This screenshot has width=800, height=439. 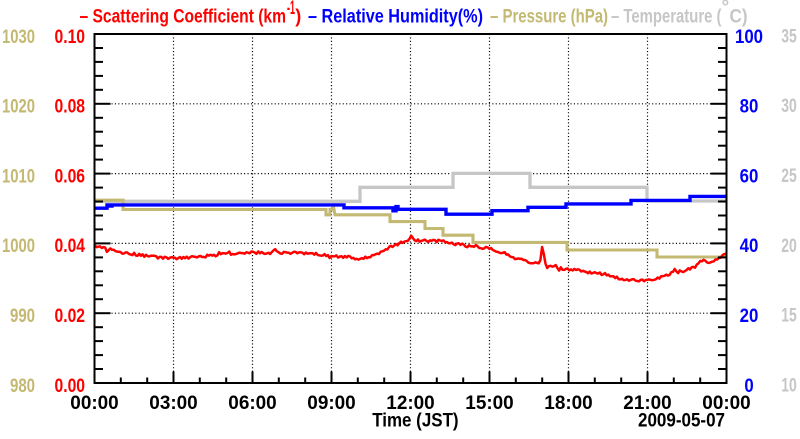 I want to click on svg-text: – Pressure (hPa), so click(x=549, y=16).